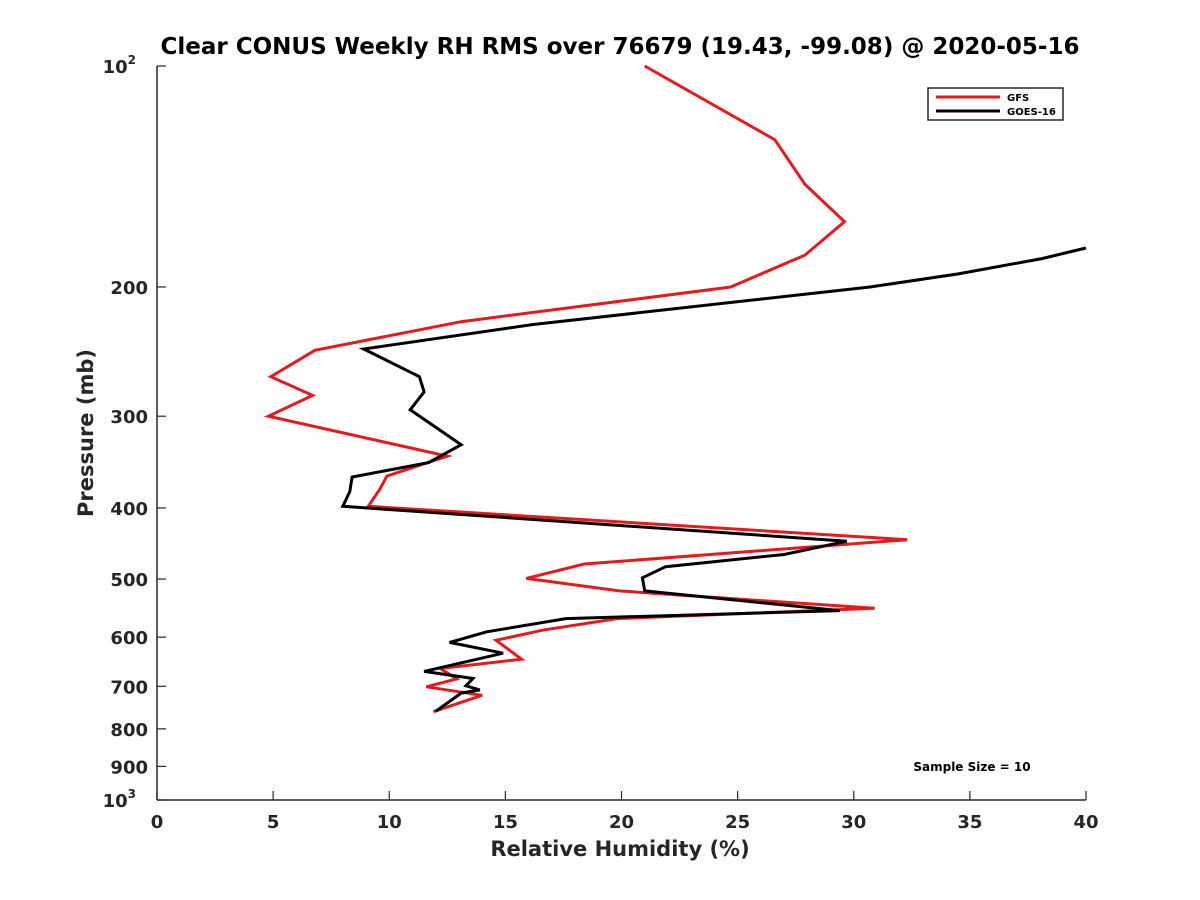  I want to click on x-axis: 0 5 10 15 20 25 30 35 40, so click(625, 812).